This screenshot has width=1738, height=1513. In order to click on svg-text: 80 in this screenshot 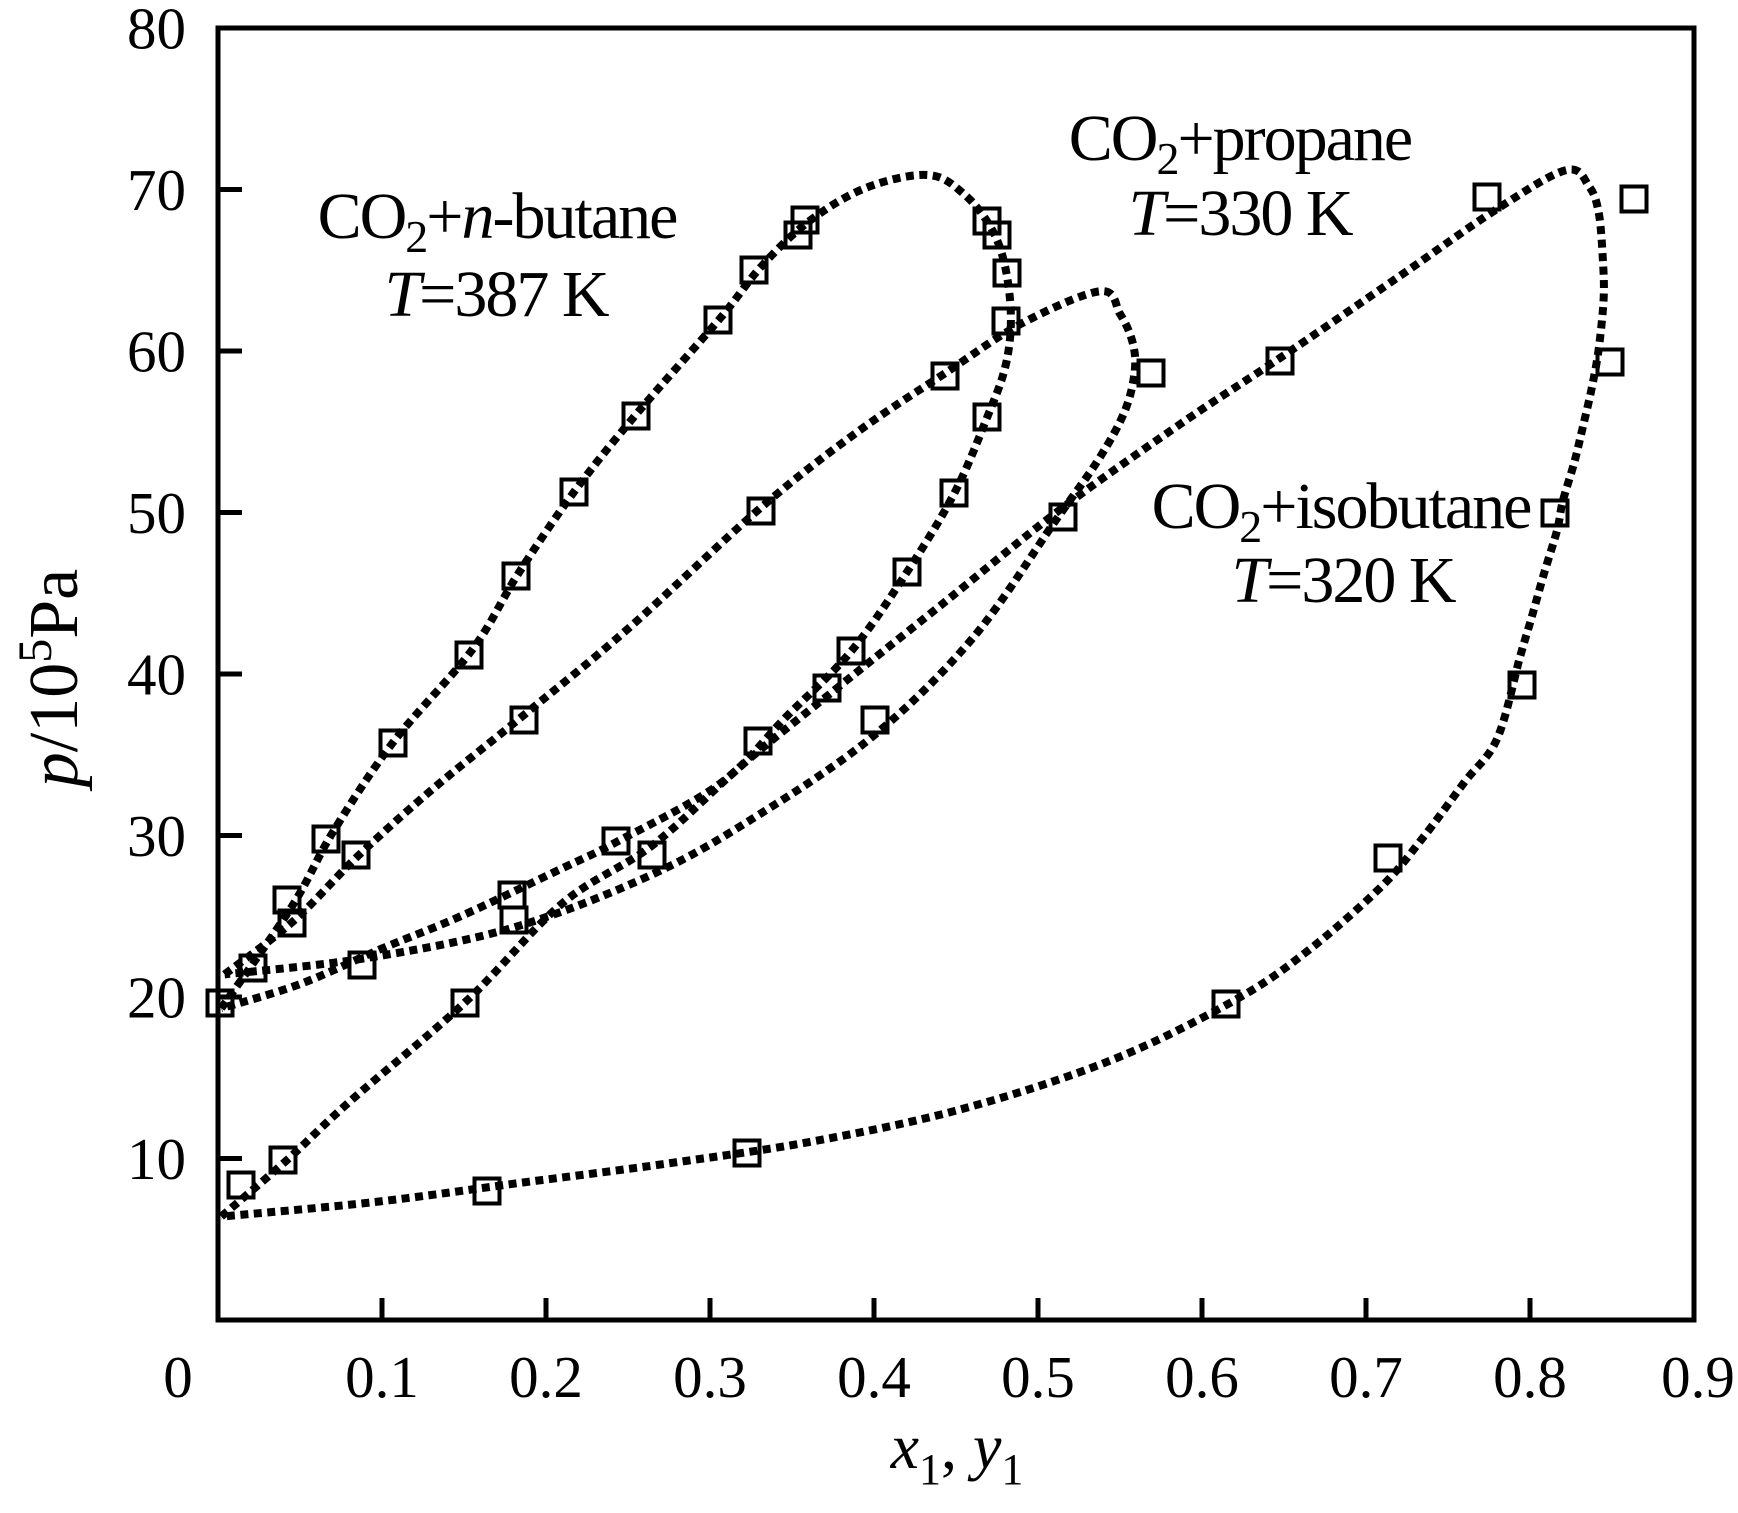, I will do `click(156, 31)`.